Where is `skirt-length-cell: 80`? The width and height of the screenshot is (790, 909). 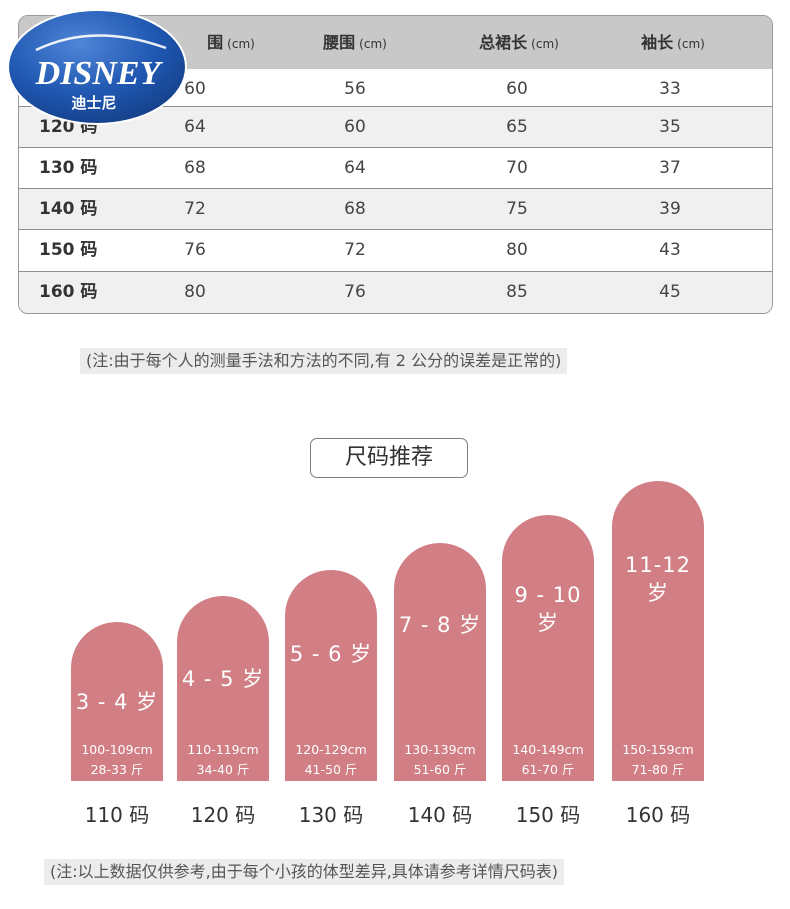
skirt-length-cell: 80 is located at coordinates (517, 250).